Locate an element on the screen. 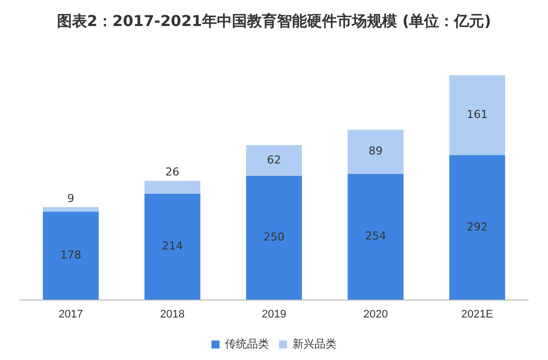 This screenshot has width=548, height=360. data-label: 214 is located at coordinates (172, 246).